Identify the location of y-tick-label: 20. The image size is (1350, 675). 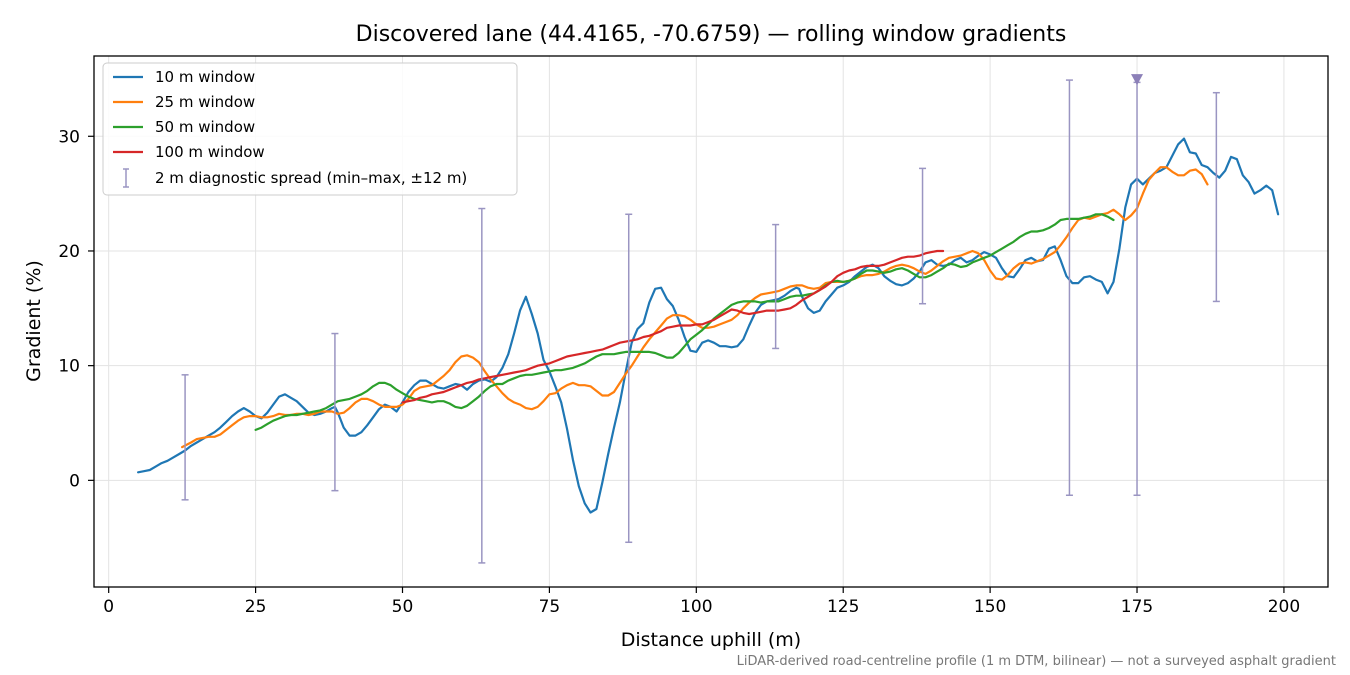
(69, 252).